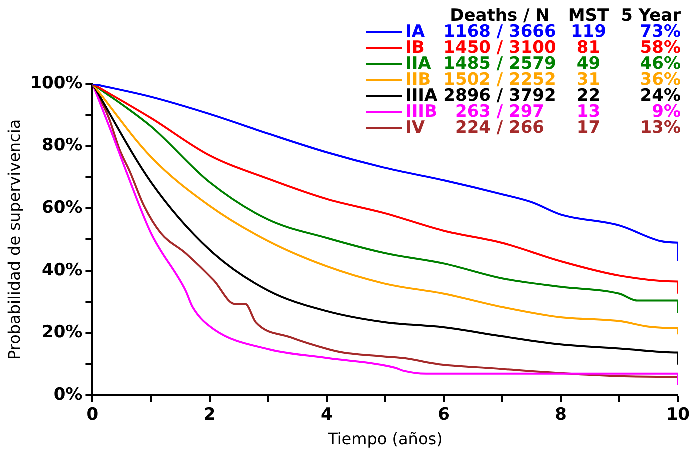 Image resolution: width=693 pixels, height=456 pixels. I want to click on y-tick-label: 60%, so click(62, 208).